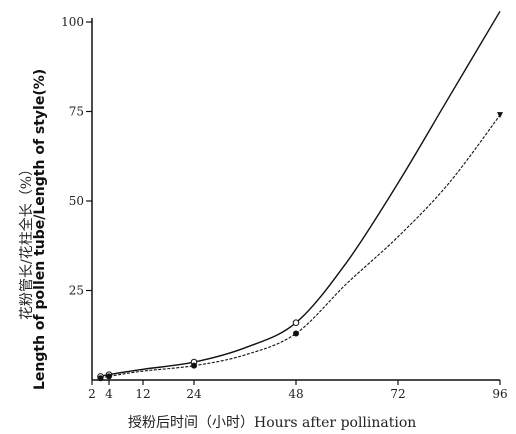 This screenshot has height=434, width=516. I want to click on series-1-point, so click(296, 323).